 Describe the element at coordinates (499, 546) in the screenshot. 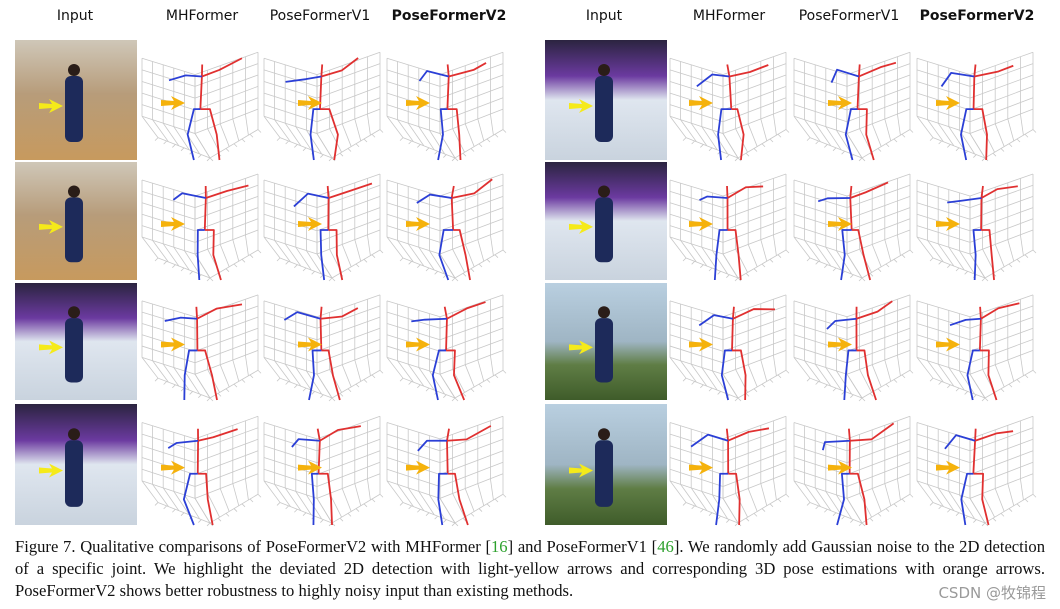

I see `citation: 16` at that location.